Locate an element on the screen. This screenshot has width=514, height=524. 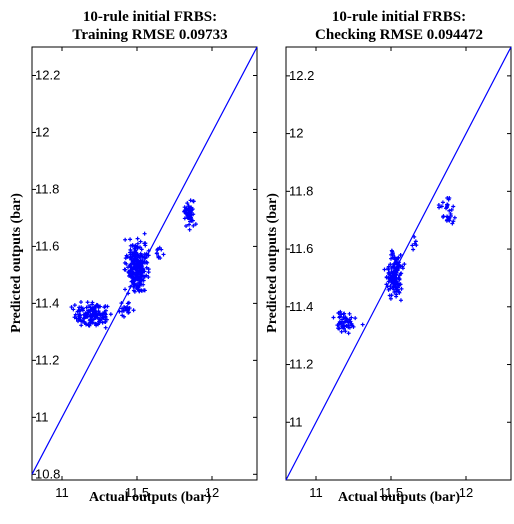
training-title-line2: Training RMSE 0.09733 is located at coordinates (149, 35).